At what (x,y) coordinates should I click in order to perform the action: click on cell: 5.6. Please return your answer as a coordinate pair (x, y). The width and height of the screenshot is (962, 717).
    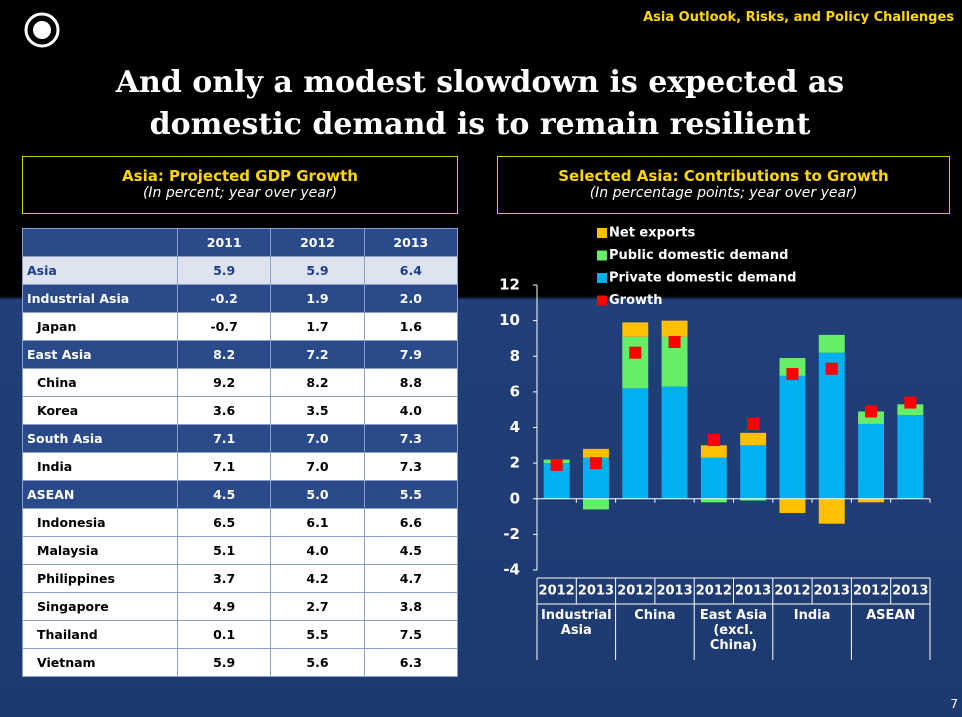
    Looking at the image, I should click on (317, 662).